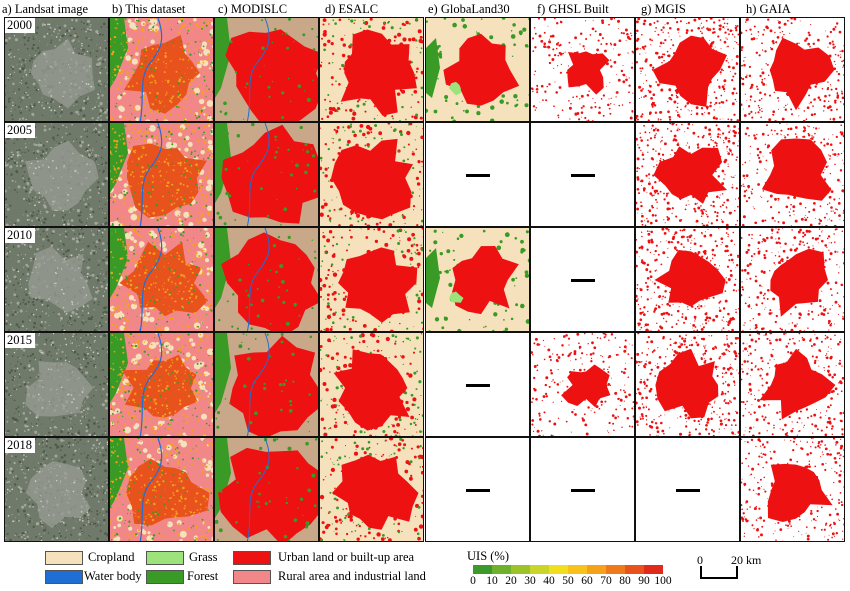 The image size is (850, 591). Describe the element at coordinates (165, 577) in the screenshot. I see `legend-swatch-forest` at that location.